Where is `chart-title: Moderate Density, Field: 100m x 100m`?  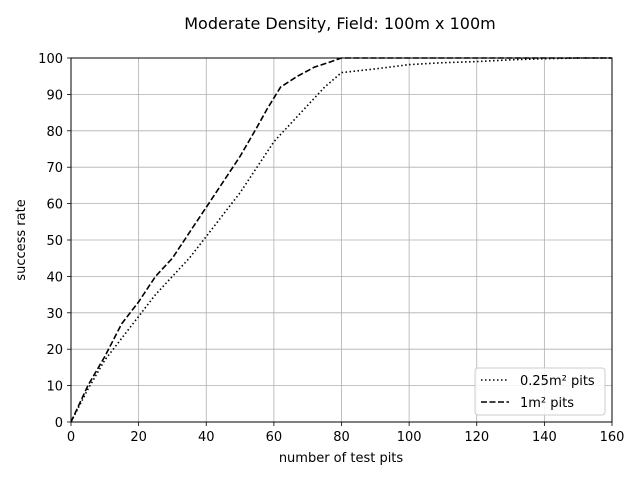 chart-title: Moderate Density, Field: 100m x 100m is located at coordinates (339, 23).